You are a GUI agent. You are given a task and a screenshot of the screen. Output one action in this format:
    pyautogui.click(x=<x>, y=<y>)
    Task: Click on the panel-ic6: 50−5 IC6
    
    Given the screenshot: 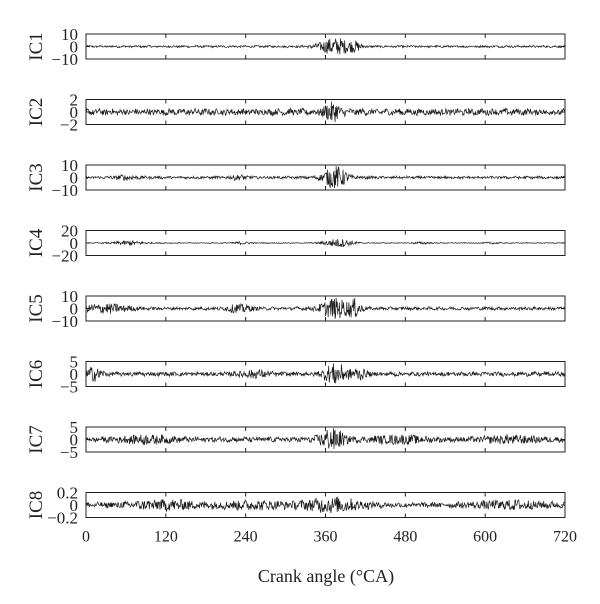 What is the action you would take?
    pyautogui.click(x=296, y=375)
    